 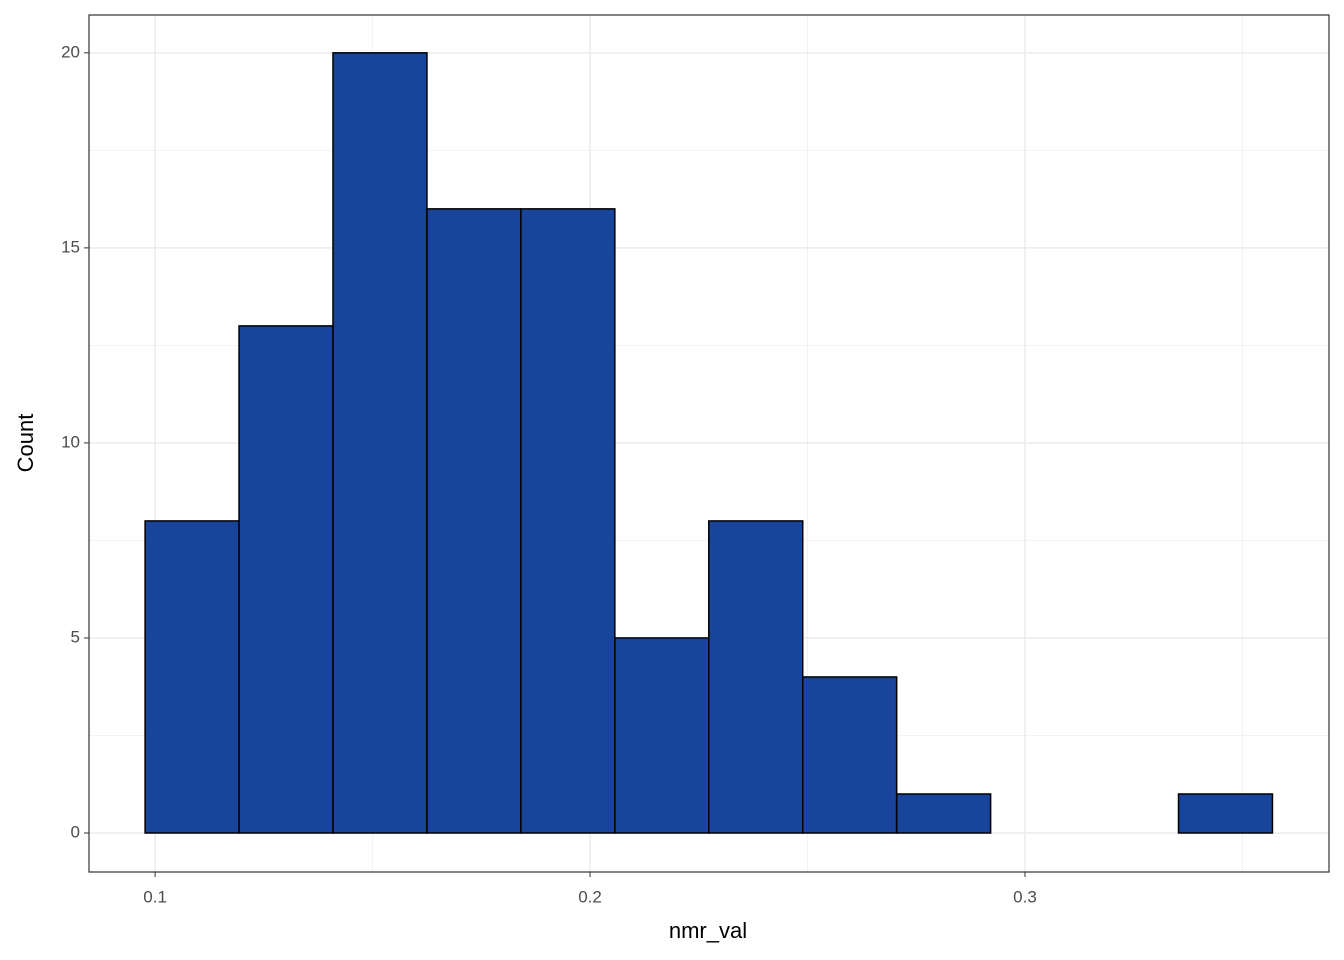 What do you see at coordinates (708, 930) in the screenshot?
I see `x-axis-title: nmr_val` at bounding box center [708, 930].